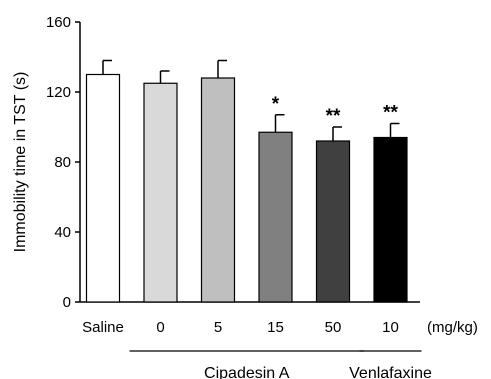 The width and height of the screenshot is (491, 379). Describe the element at coordinates (276, 104) in the screenshot. I see `significance-mark: *` at that location.